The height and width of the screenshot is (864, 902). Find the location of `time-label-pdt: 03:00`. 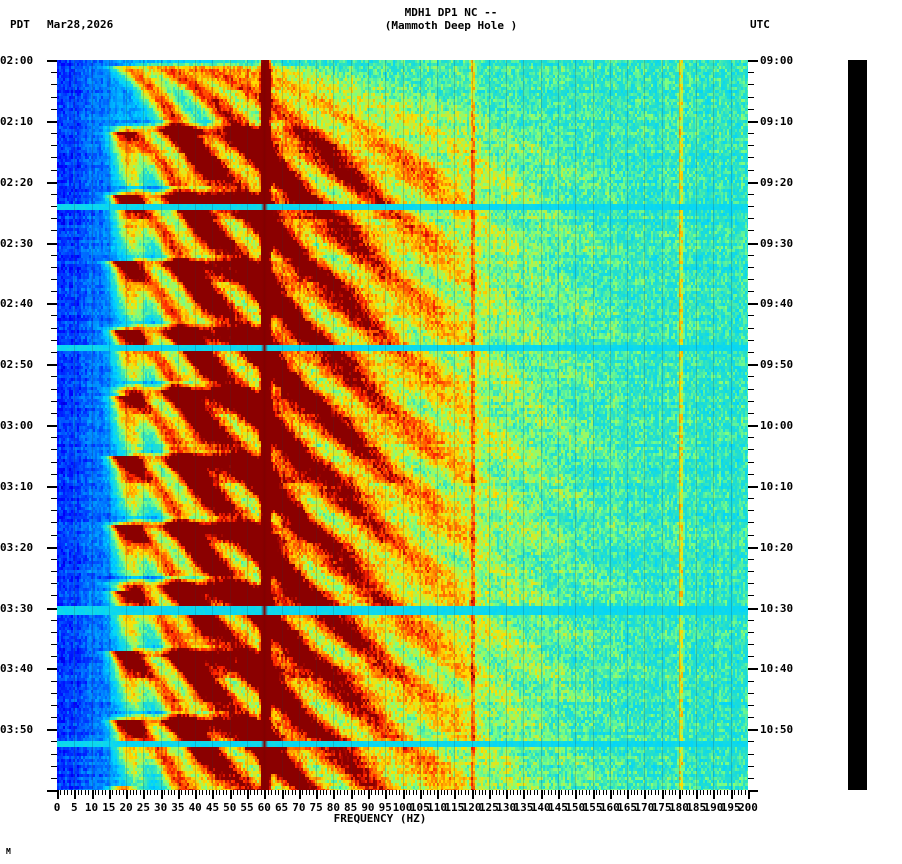

time-label-pdt: 03:00 is located at coordinates (17, 425).